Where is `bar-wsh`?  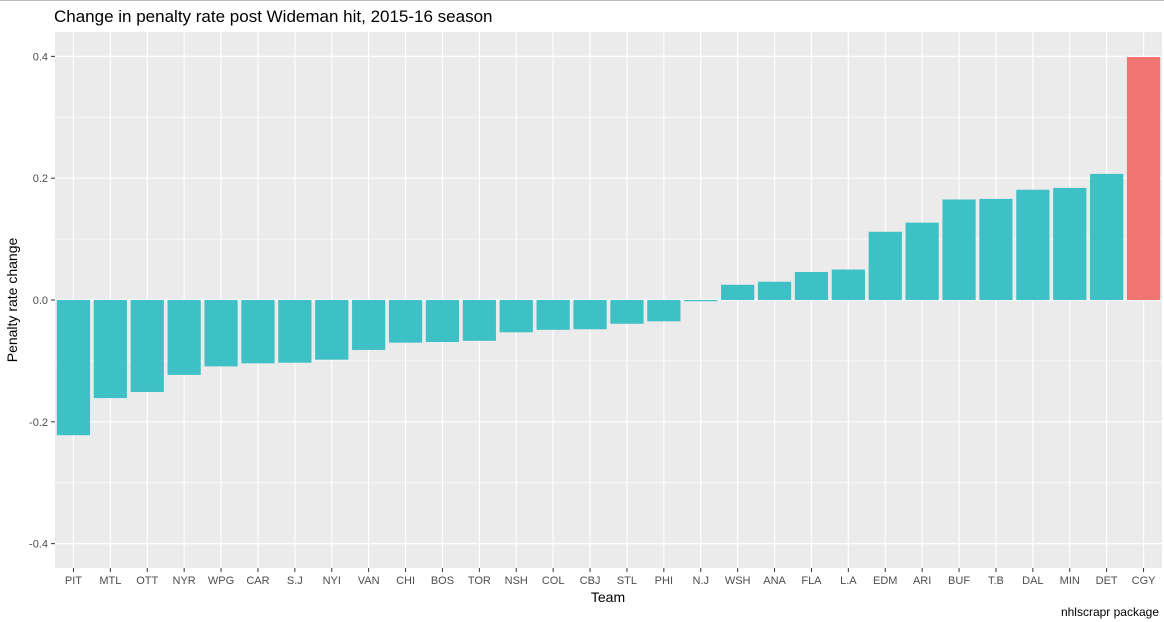 bar-wsh is located at coordinates (738, 292).